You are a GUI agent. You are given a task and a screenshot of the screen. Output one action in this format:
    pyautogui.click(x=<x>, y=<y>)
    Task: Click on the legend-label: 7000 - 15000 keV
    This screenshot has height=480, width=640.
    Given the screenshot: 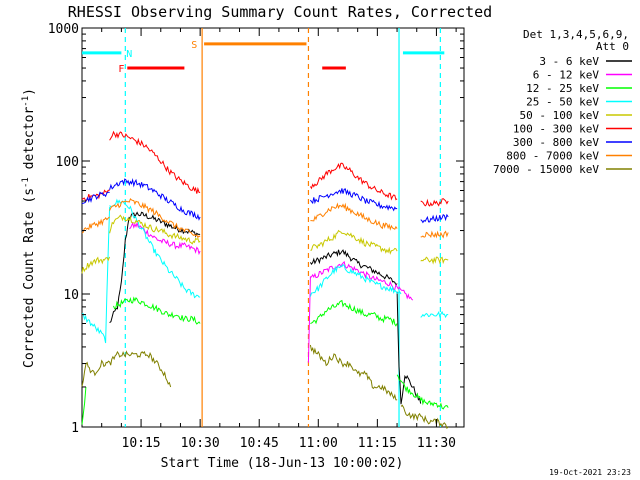 What is the action you would take?
    pyautogui.click(x=546, y=169)
    